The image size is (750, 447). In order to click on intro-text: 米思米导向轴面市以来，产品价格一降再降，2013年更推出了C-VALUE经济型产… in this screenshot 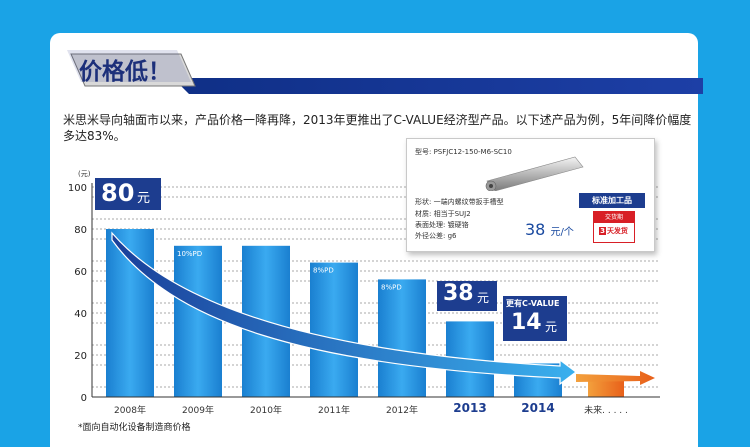, I will do `click(377, 128)`.